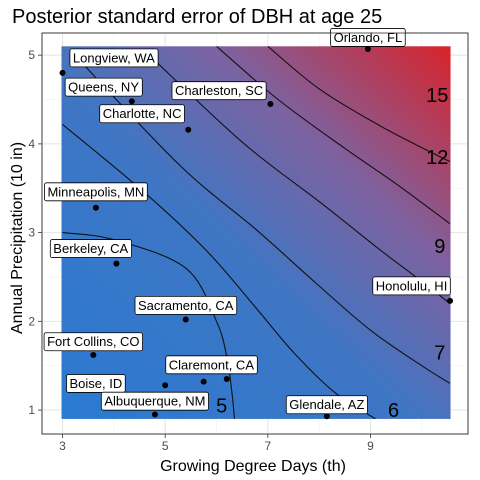  I want to click on city-label-text: Boise, ID, so click(96, 383).